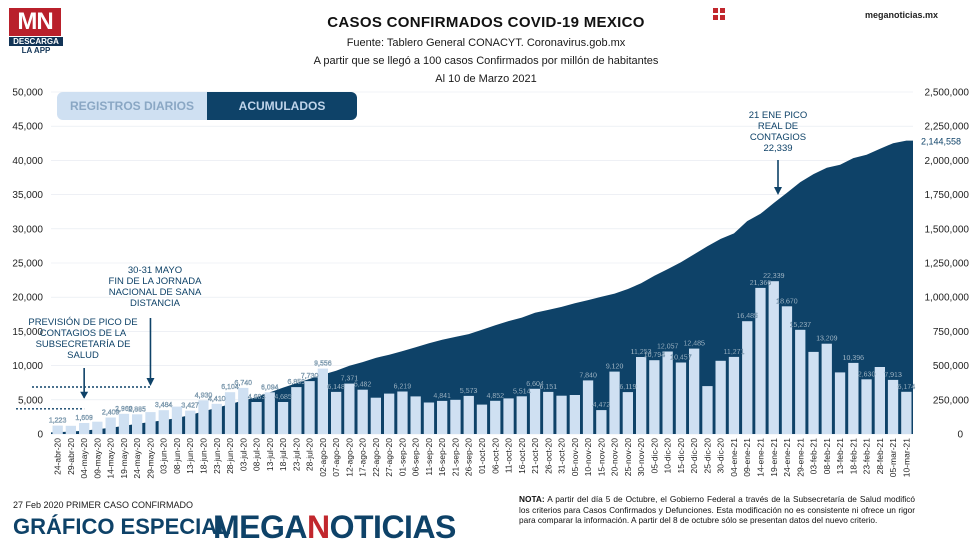  Describe the element at coordinates (777, 148) in the screenshot. I see `annotation-peak-line: 22,339` at that location.